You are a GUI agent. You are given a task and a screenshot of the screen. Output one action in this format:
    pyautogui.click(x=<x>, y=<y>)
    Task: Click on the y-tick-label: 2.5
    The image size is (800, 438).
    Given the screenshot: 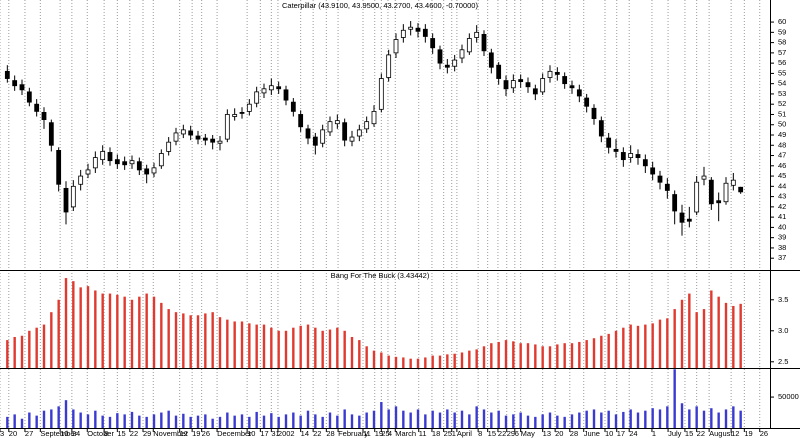 What is the action you would take?
    pyautogui.click(x=783, y=361)
    